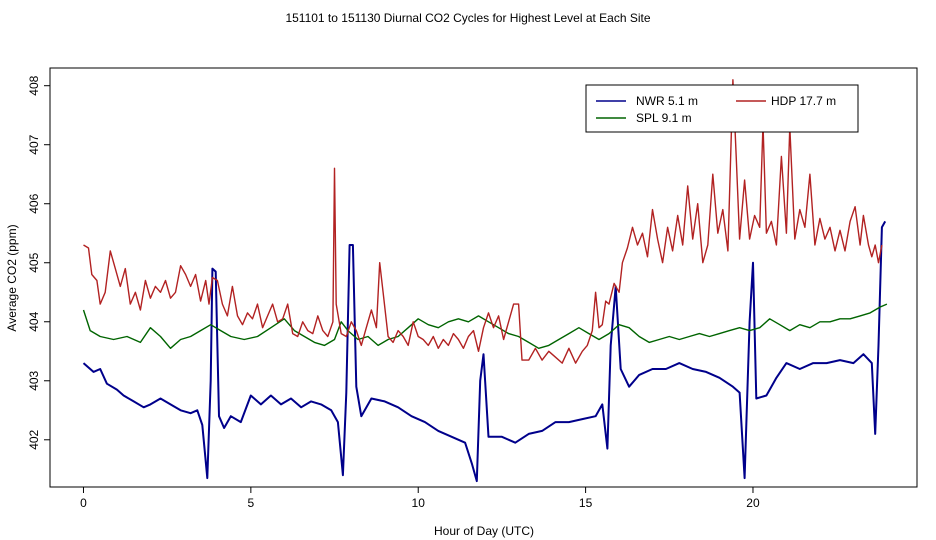 The height and width of the screenshot is (540, 936). Describe the element at coordinates (419, 503) in the screenshot. I see `x-tick-label: 10` at that location.